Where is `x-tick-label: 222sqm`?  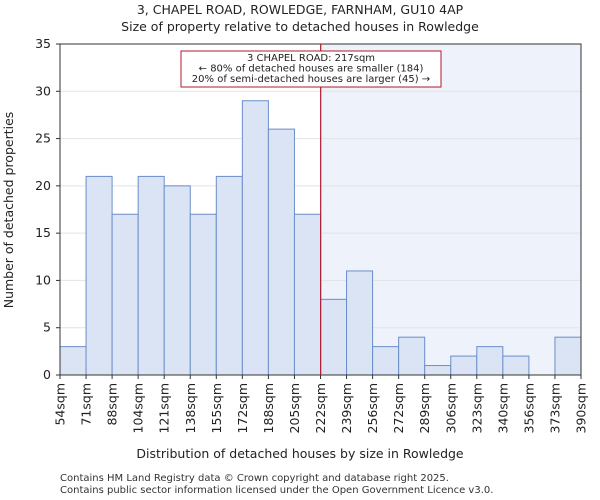 x-tick-label: 222sqm is located at coordinates (320, 408).